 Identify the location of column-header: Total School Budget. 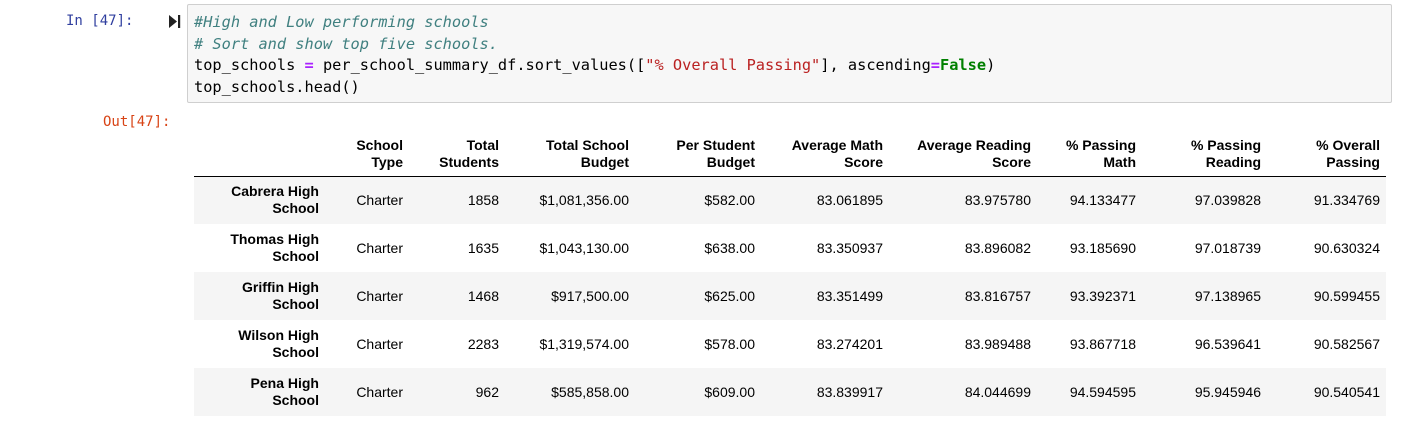
(570, 154).